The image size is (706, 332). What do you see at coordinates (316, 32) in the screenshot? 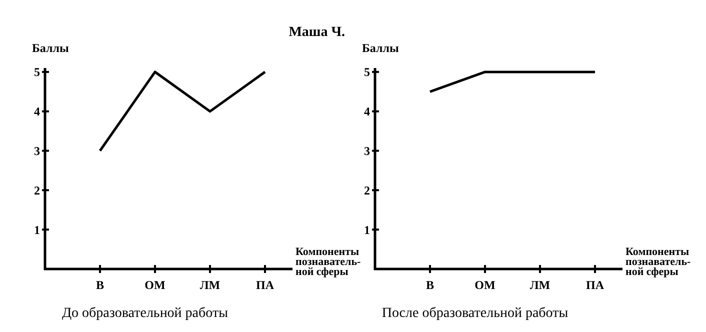
I see `chart-title: Маша Ч.` at bounding box center [316, 32].